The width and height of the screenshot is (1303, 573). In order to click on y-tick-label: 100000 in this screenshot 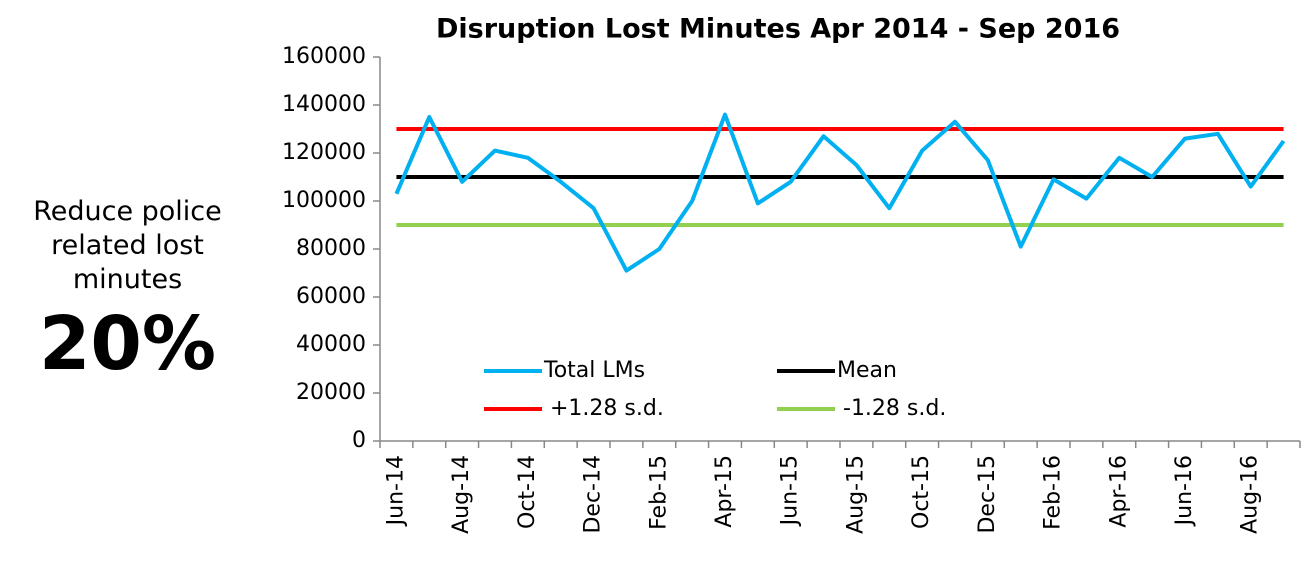, I will do `click(324, 200)`.